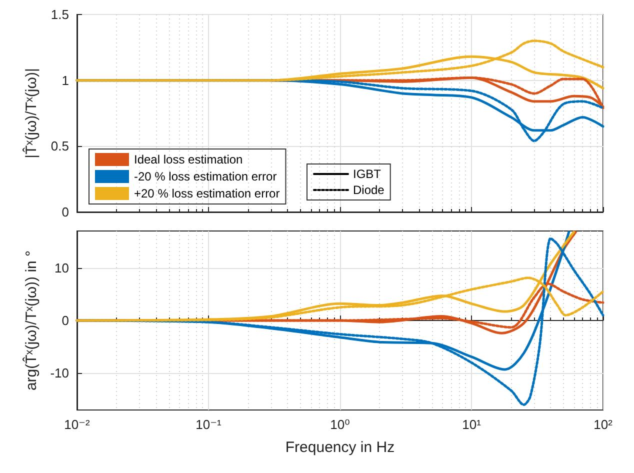  I want to click on legend-label: Diode, so click(369, 190).